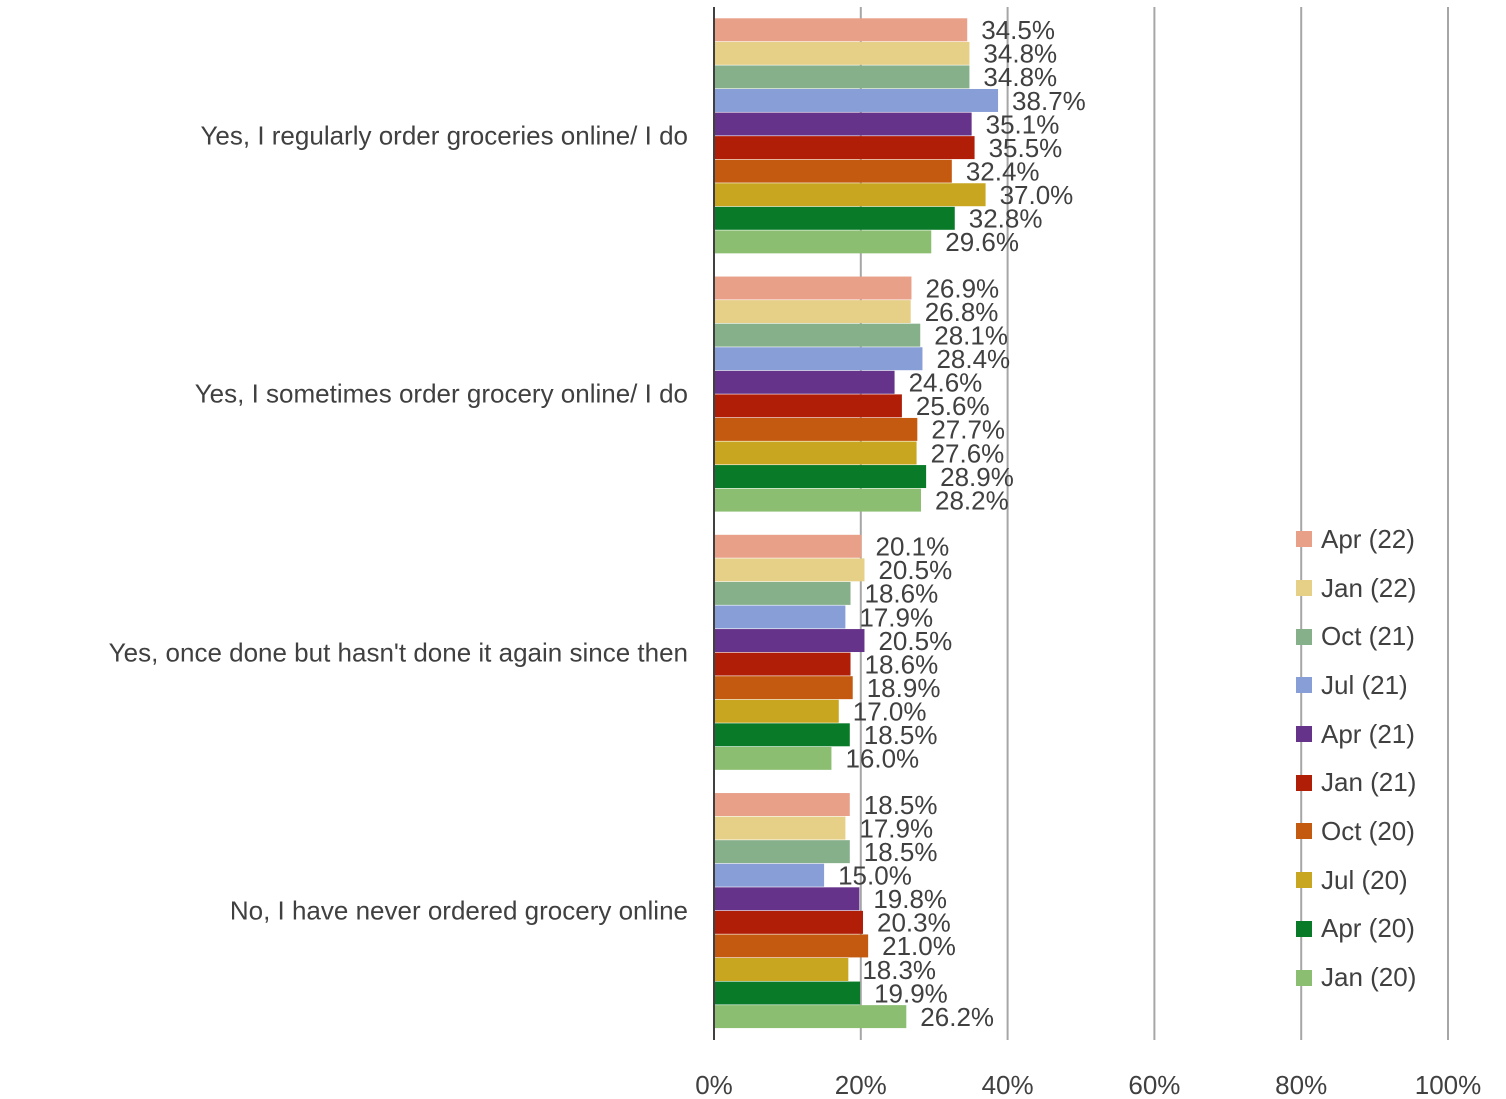 The width and height of the screenshot is (1506, 1099). What do you see at coordinates (1368, 928) in the screenshot?
I see `legend-label: Apr (20)` at bounding box center [1368, 928].